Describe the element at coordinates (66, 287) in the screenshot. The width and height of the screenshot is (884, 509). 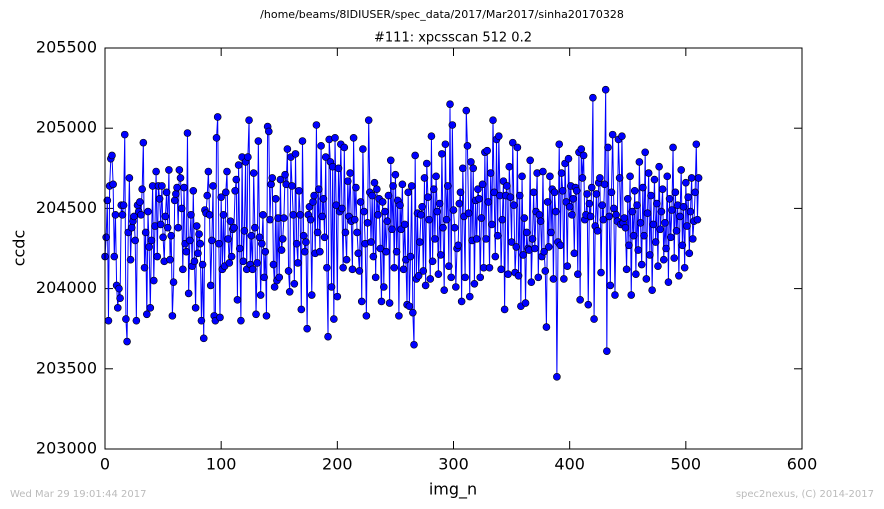
I see `y-tick-label: 204000` at that location.